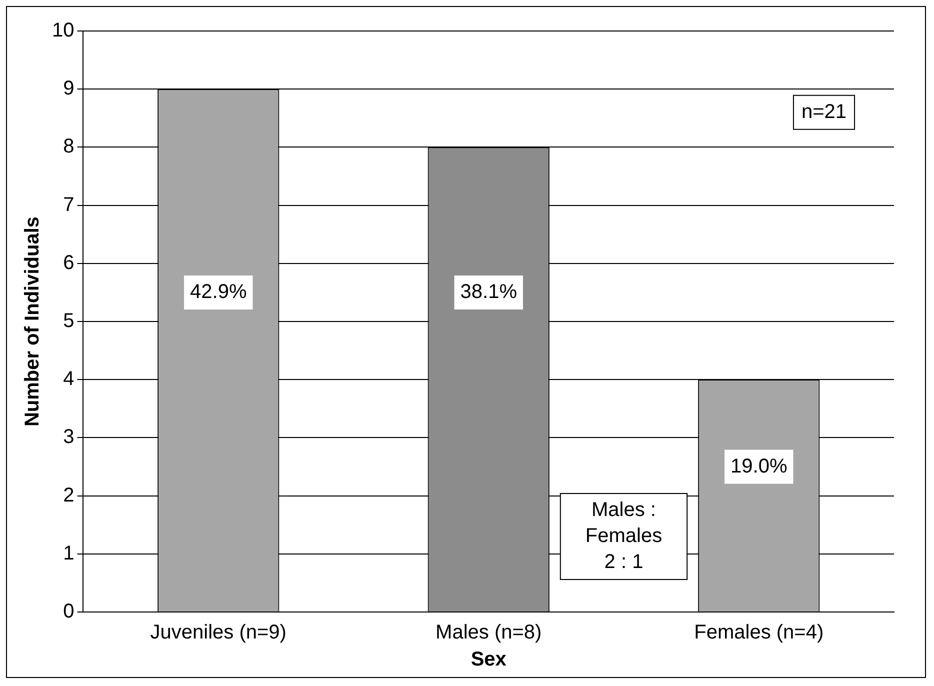  What do you see at coordinates (218, 633) in the screenshot?
I see `x-tick-label: Juveniles (n=9)` at bounding box center [218, 633].